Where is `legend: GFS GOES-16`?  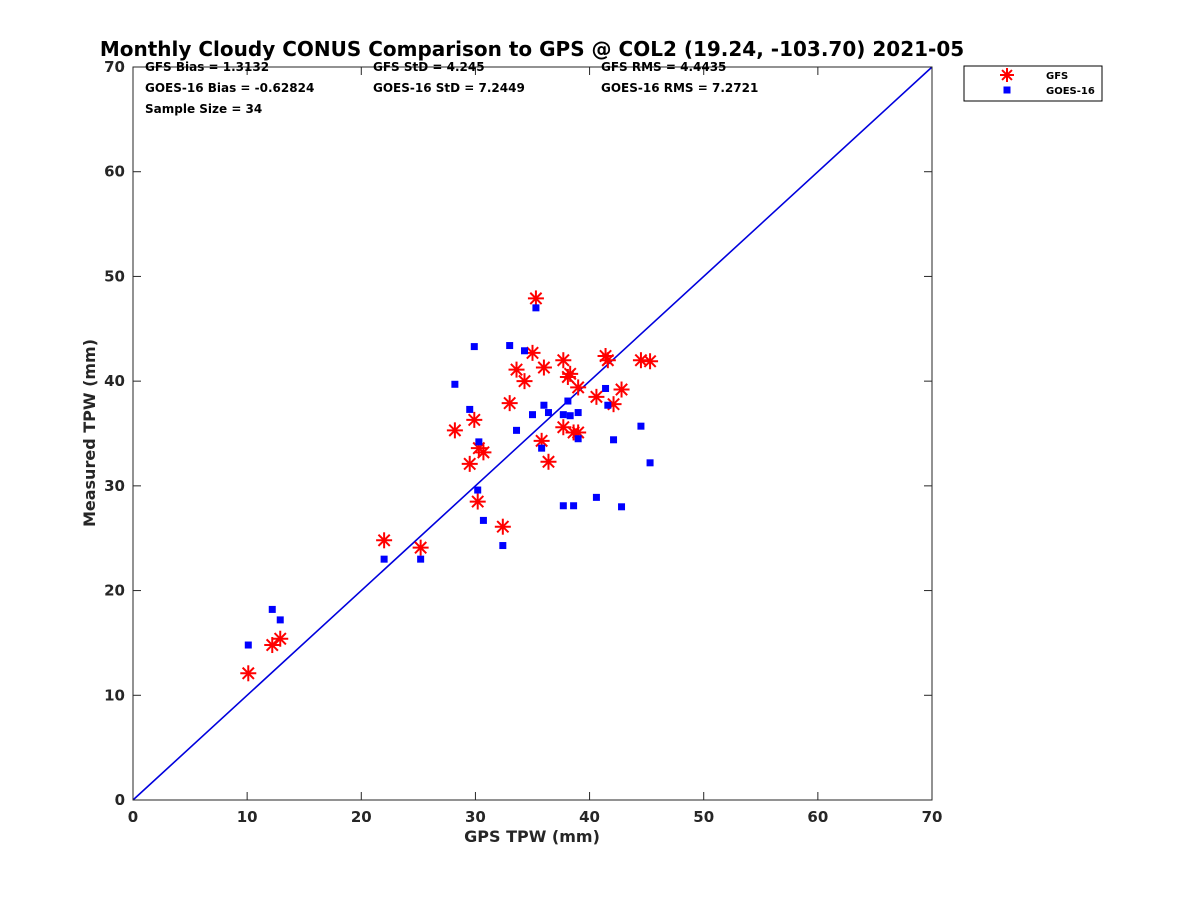
legend: GFS GOES-16 is located at coordinates (1033, 83).